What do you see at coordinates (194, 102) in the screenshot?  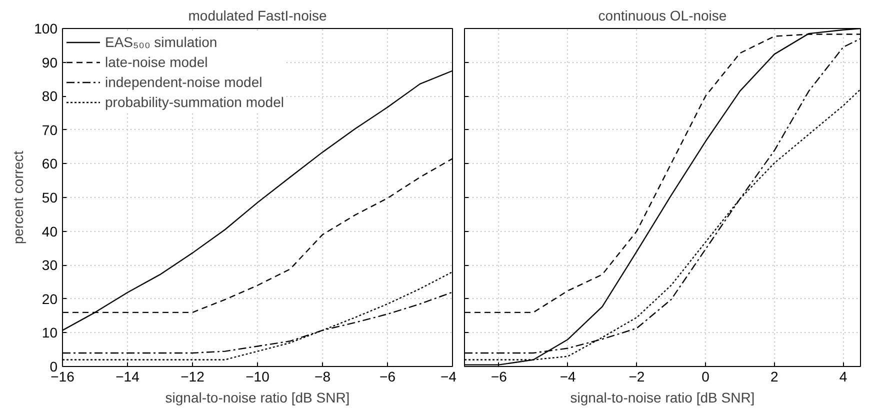 I see `legend-label: probability-summation model` at bounding box center [194, 102].